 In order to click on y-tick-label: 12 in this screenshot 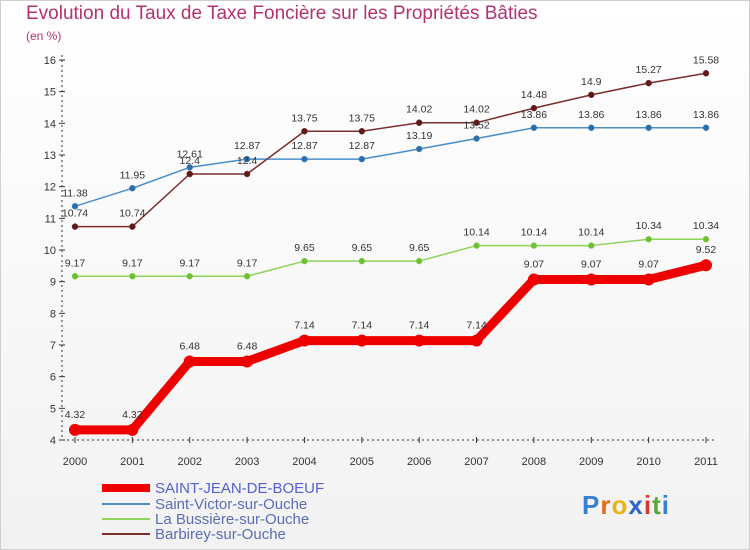, I will do `click(50, 188)`.